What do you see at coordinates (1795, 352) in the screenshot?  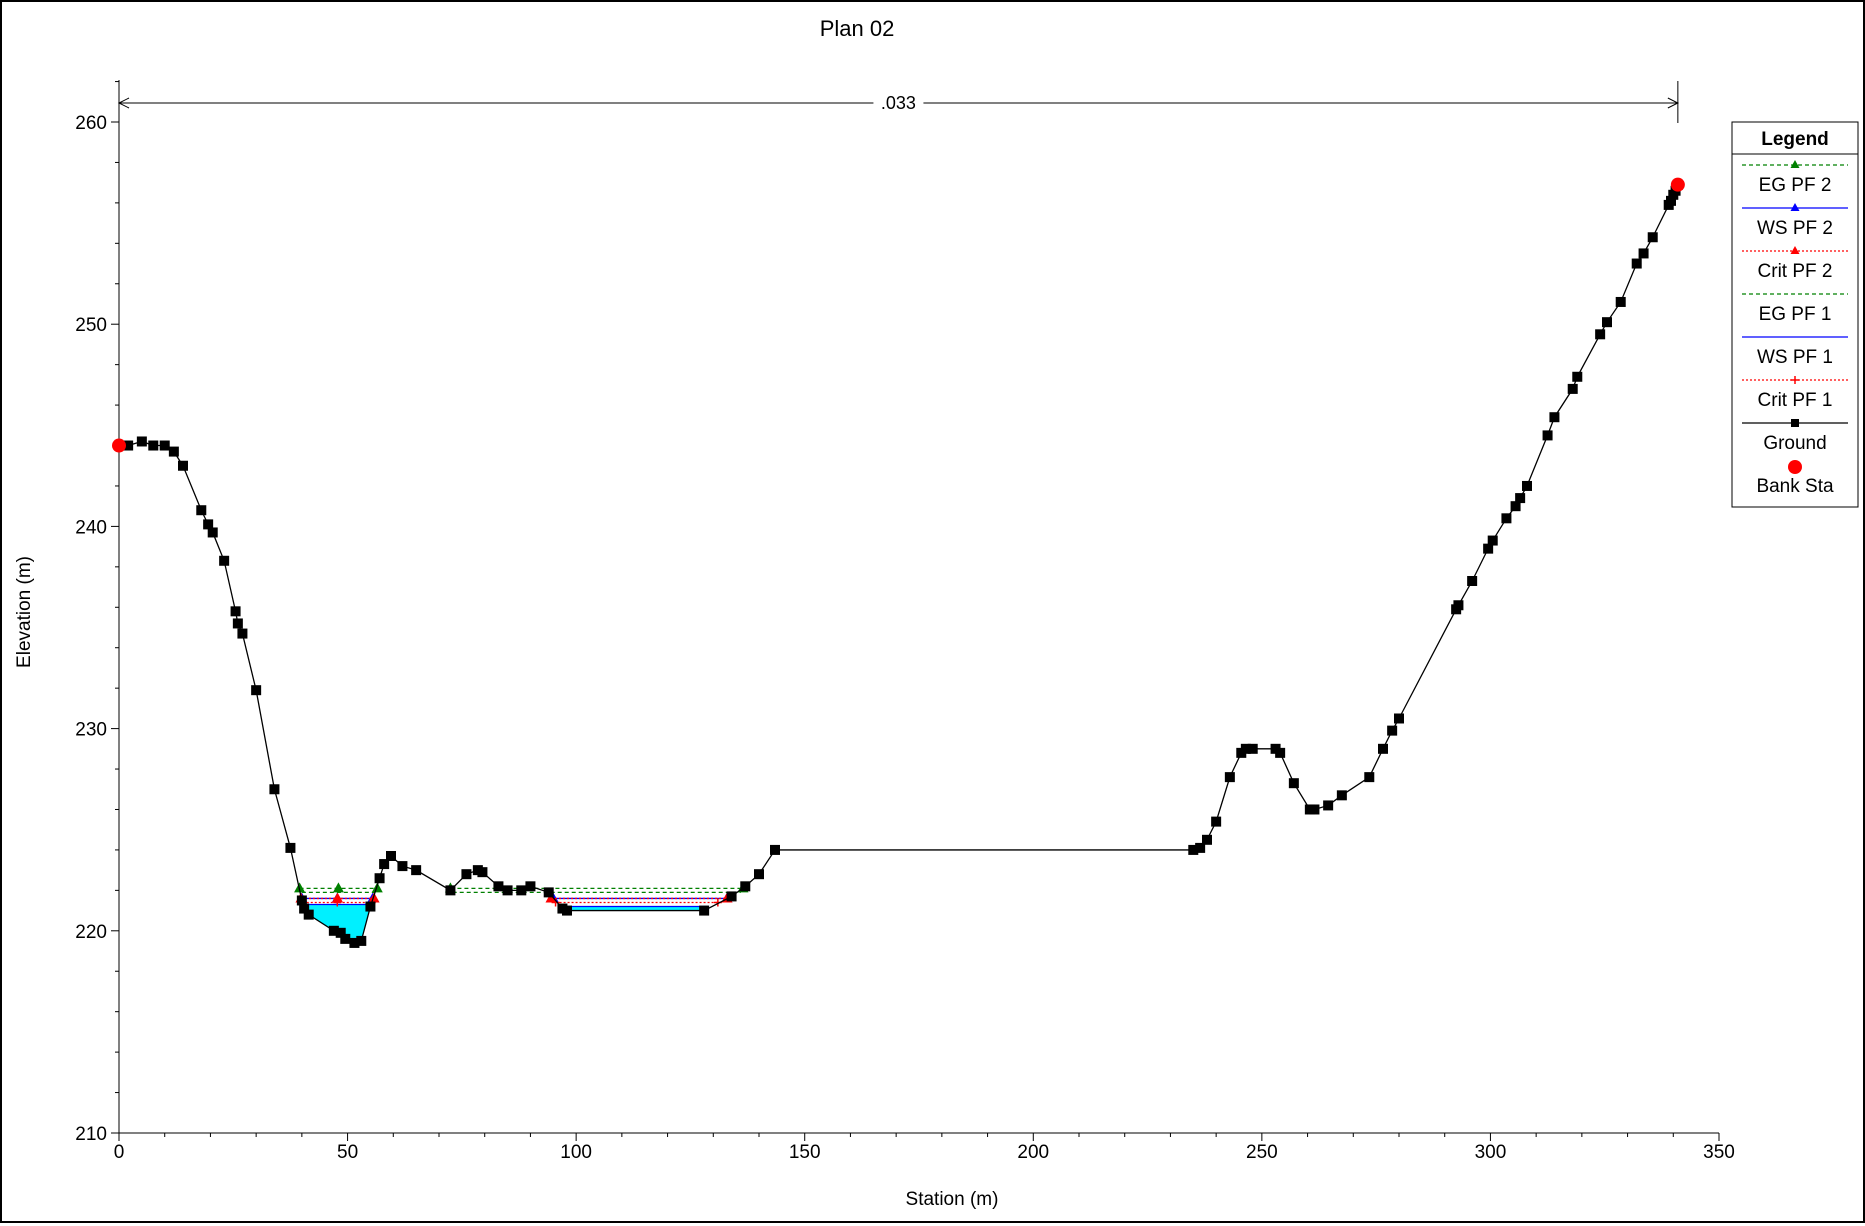 I see `legend-item: WS PF 1` at bounding box center [1795, 352].